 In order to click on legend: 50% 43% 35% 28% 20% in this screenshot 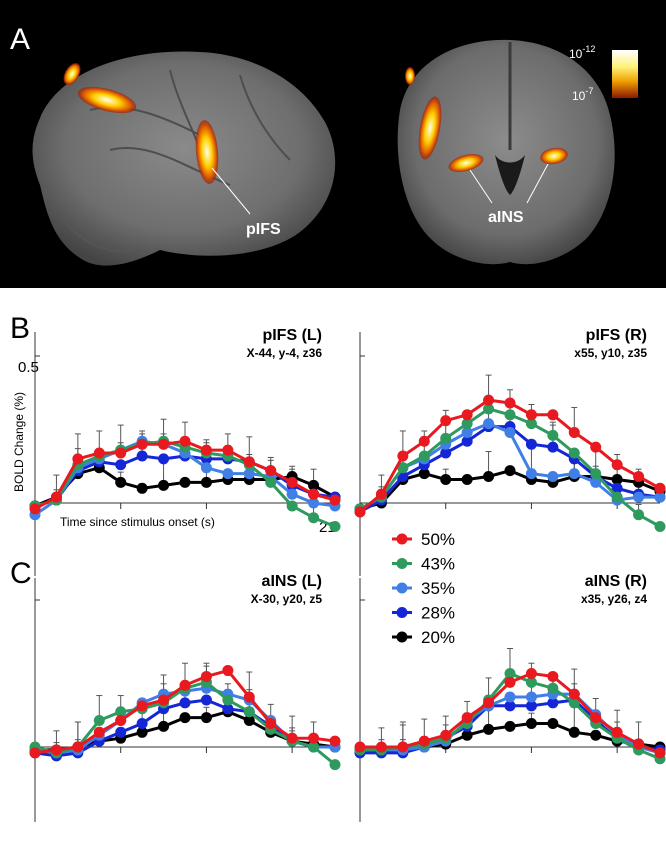, I will do `click(423, 588)`.